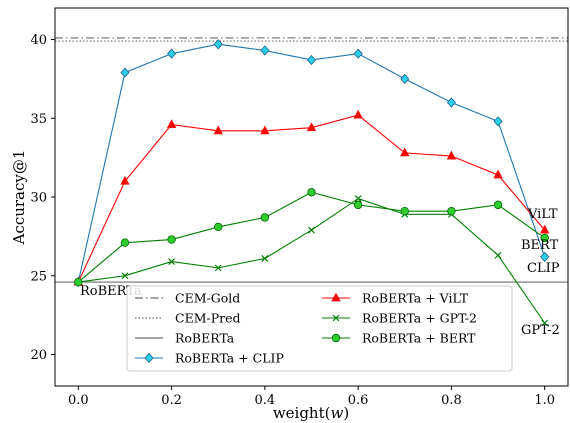 The image size is (570, 423). I want to click on legend-entry-5: RoBERTa + GPT-2, so click(399, 318).